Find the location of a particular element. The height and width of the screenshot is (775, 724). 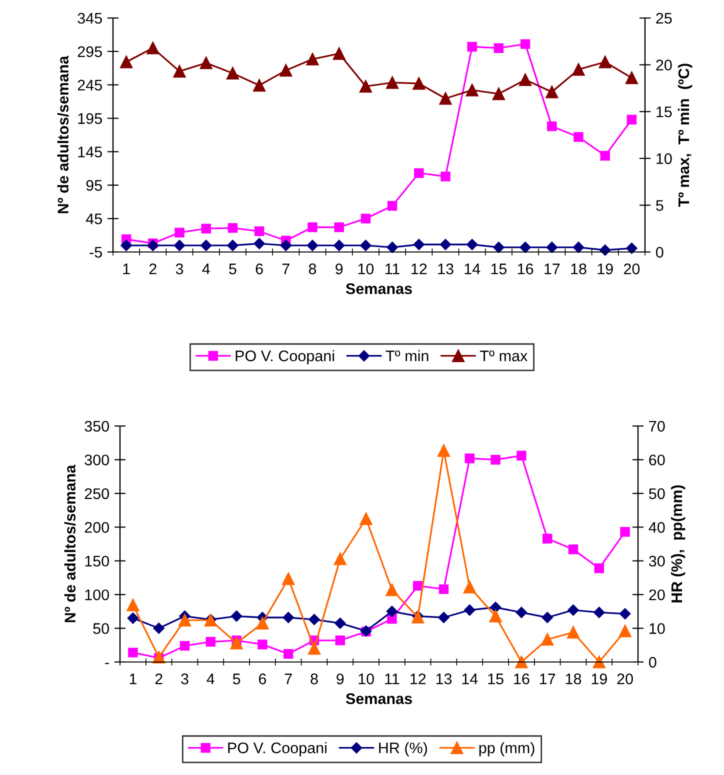

y2-tick-label: 30 is located at coordinates (657, 561).